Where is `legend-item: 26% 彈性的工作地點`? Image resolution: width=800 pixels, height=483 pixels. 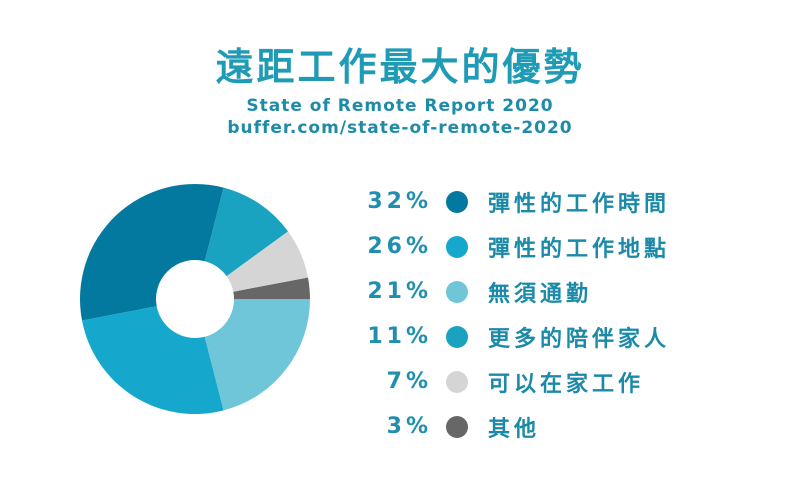 legend-item: 26% 彈性的工作地點 is located at coordinates (560, 246).